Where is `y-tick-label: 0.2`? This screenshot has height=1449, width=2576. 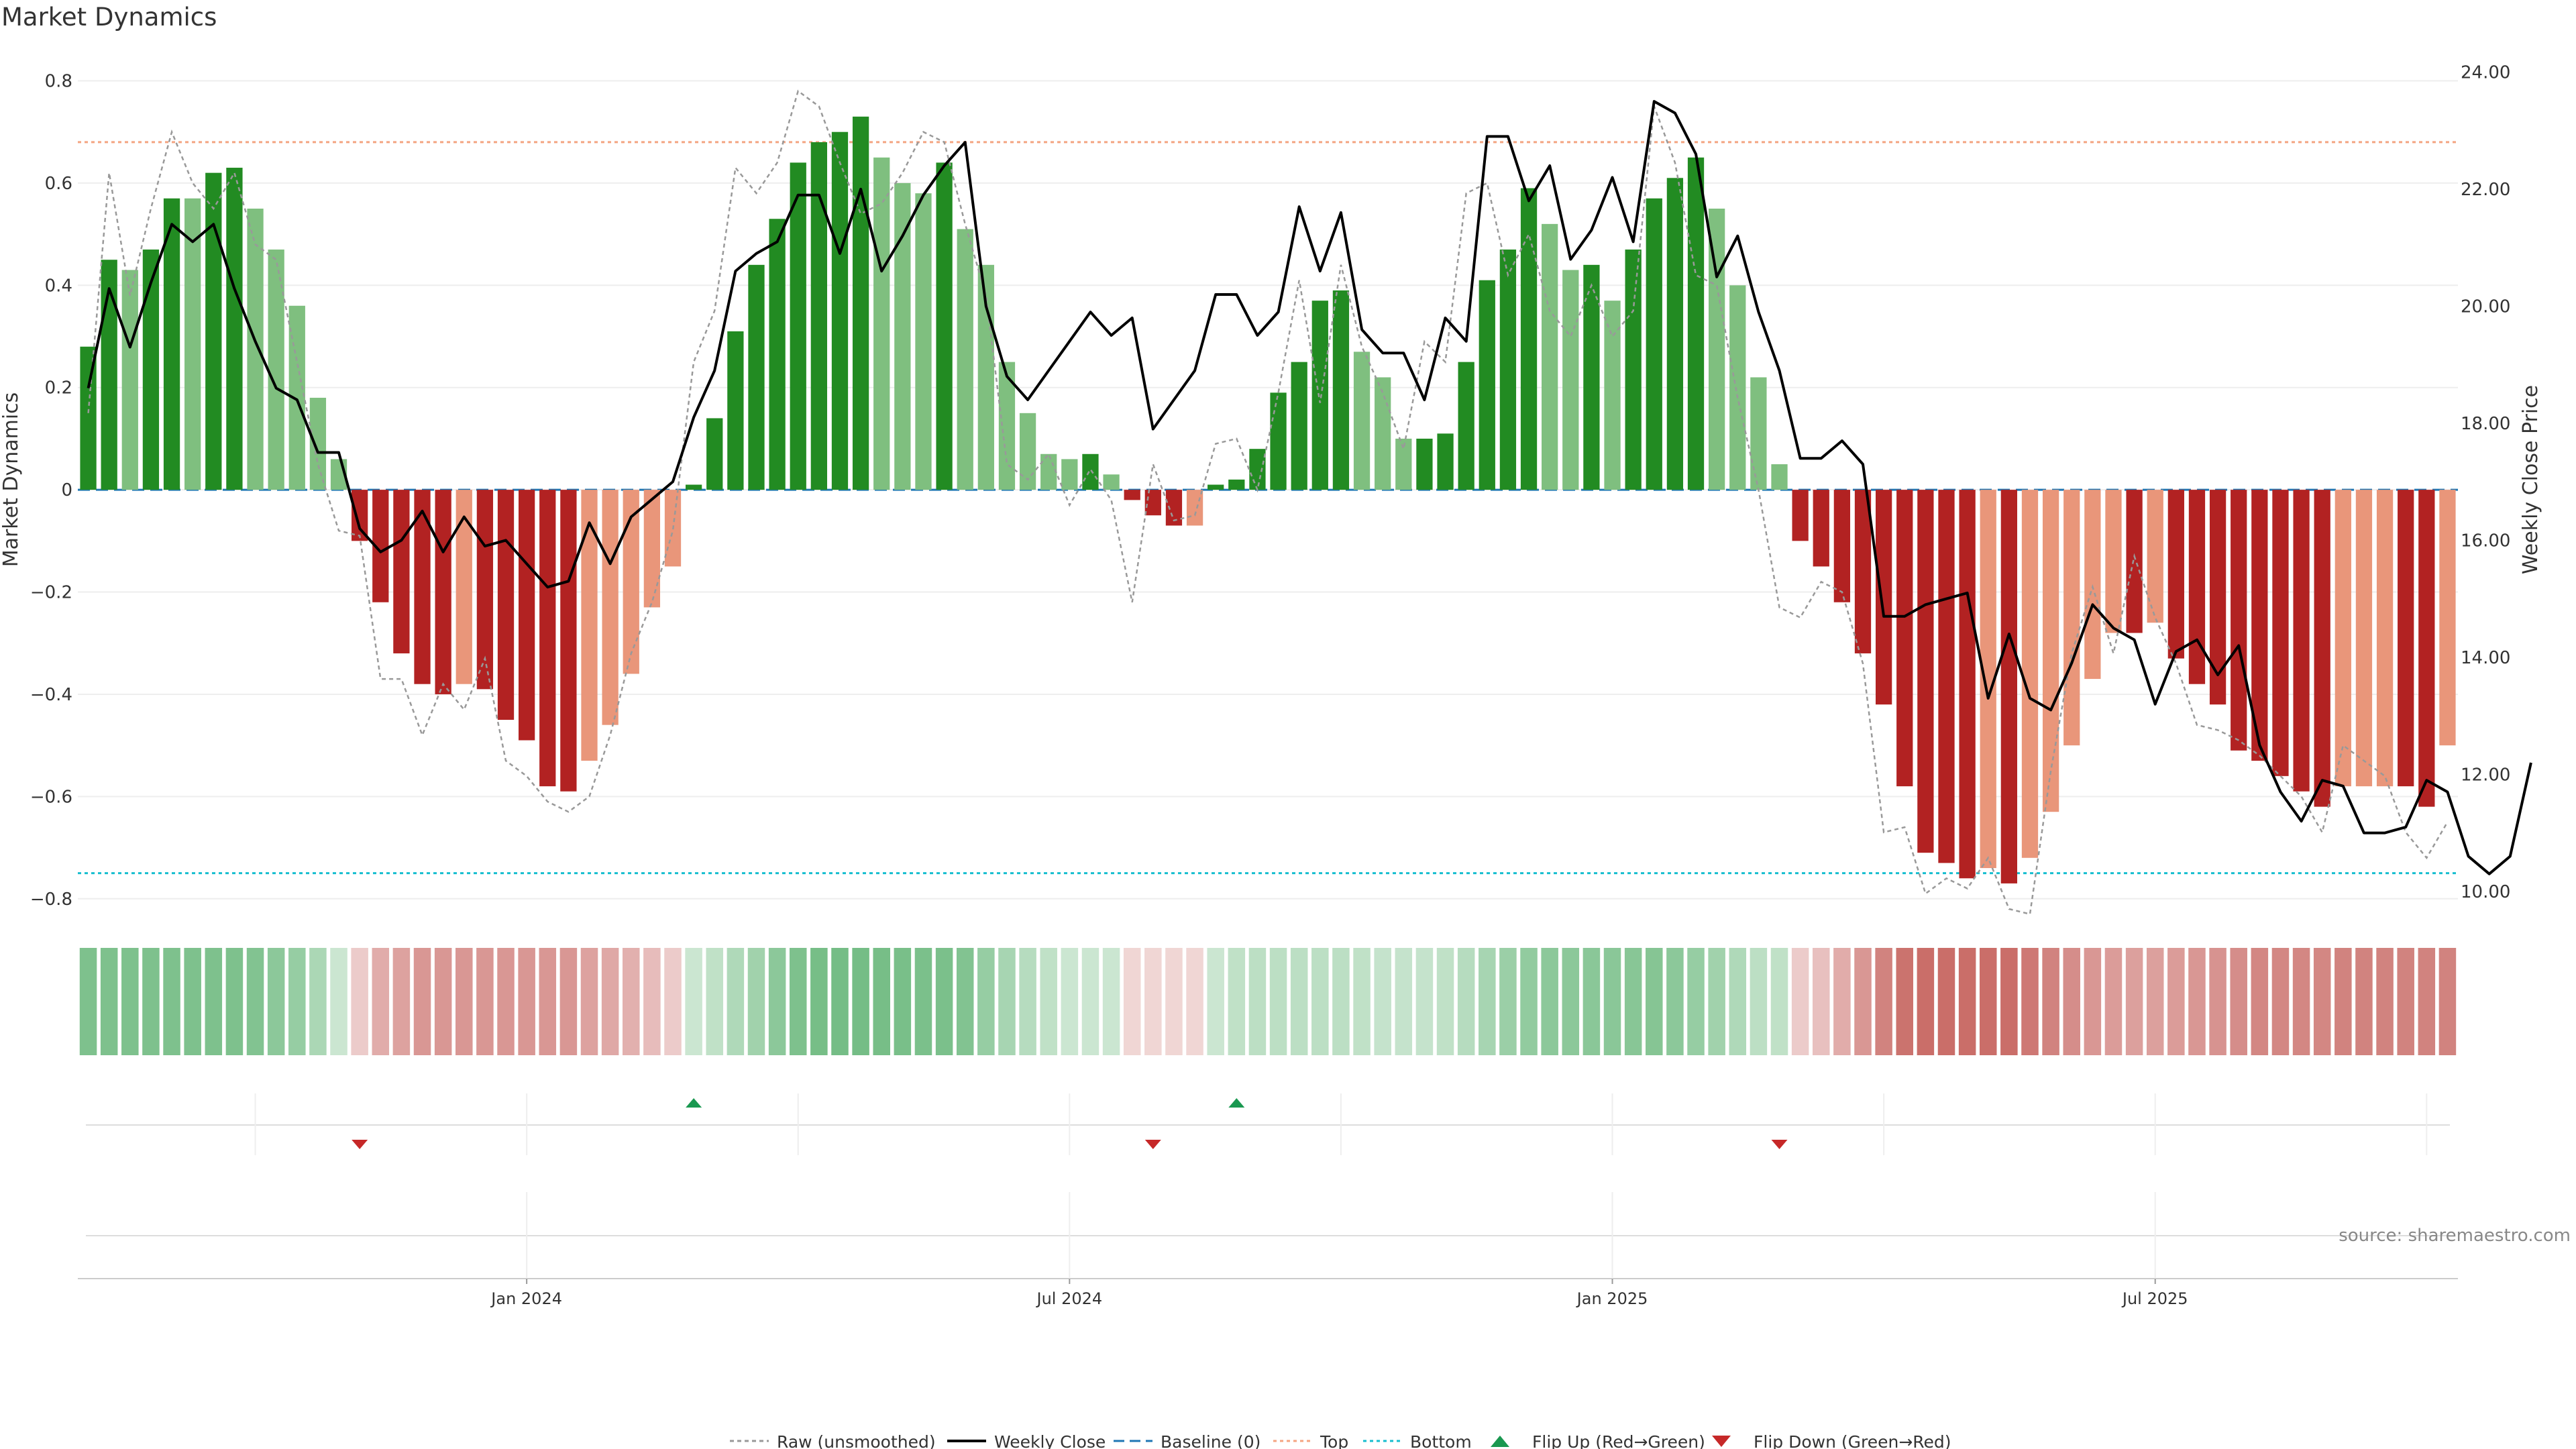
y-tick-label: 0.2 is located at coordinates (58, 388).